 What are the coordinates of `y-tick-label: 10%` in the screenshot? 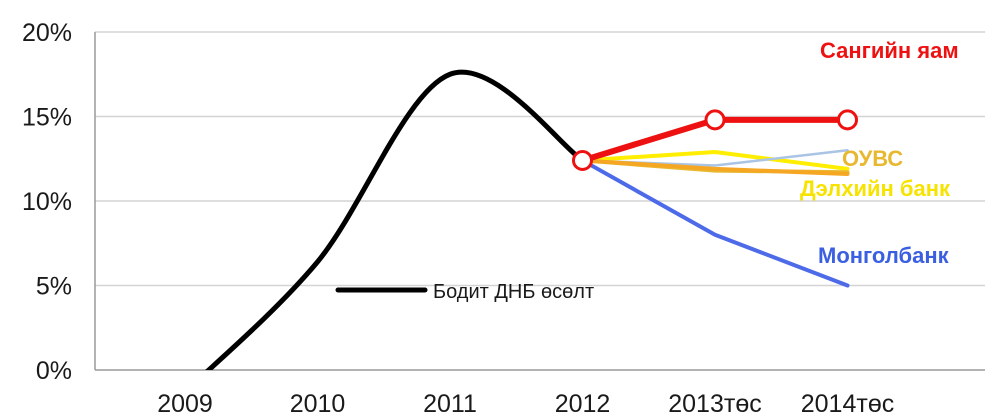 It's located at (47, 202).